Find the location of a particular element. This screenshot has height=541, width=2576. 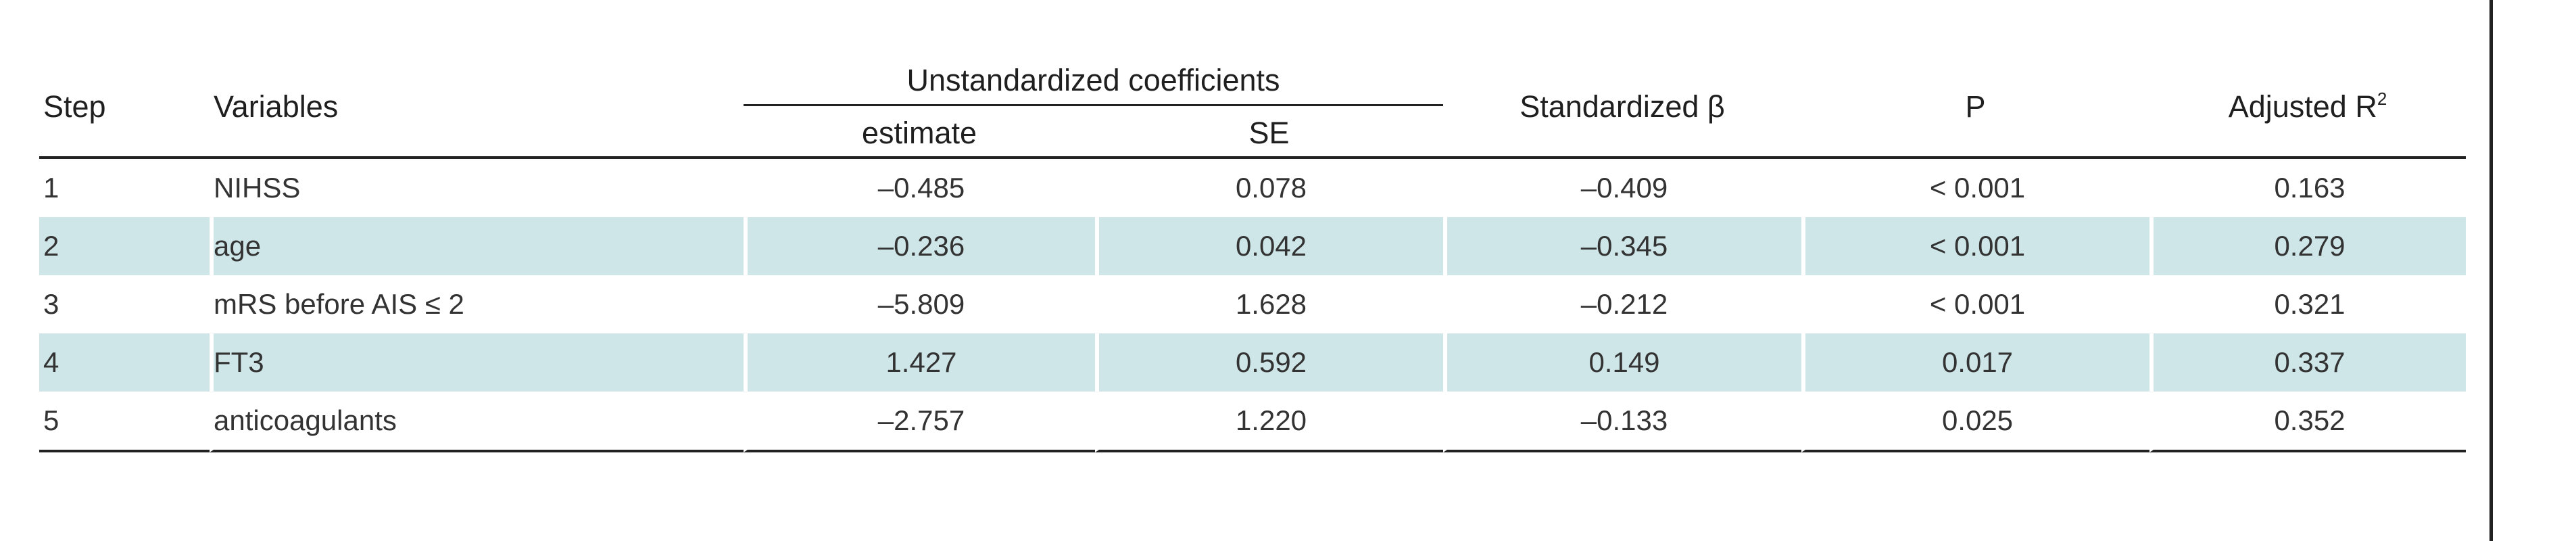

cell-beta: –0.133 is located at coordinates (1622, 422).